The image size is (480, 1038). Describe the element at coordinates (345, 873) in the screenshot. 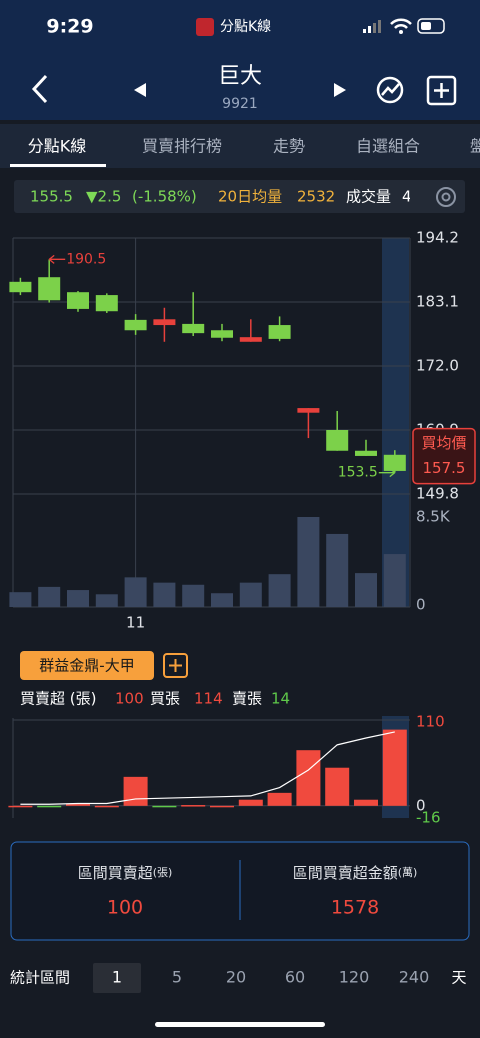

I see `summary-label-text: 區間買賣超金額` at that location.